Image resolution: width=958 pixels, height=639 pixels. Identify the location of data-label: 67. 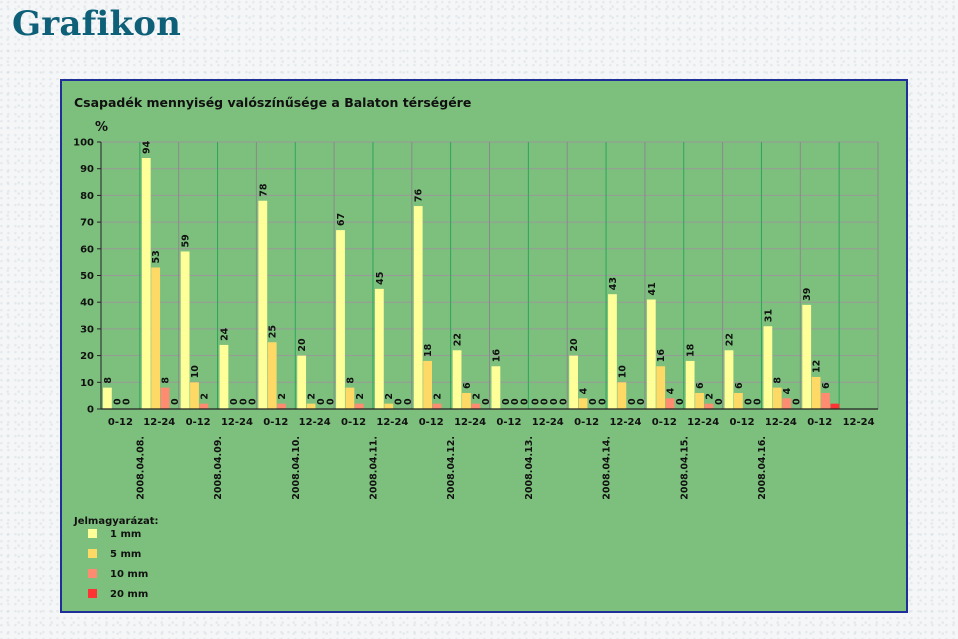
(341, 219).